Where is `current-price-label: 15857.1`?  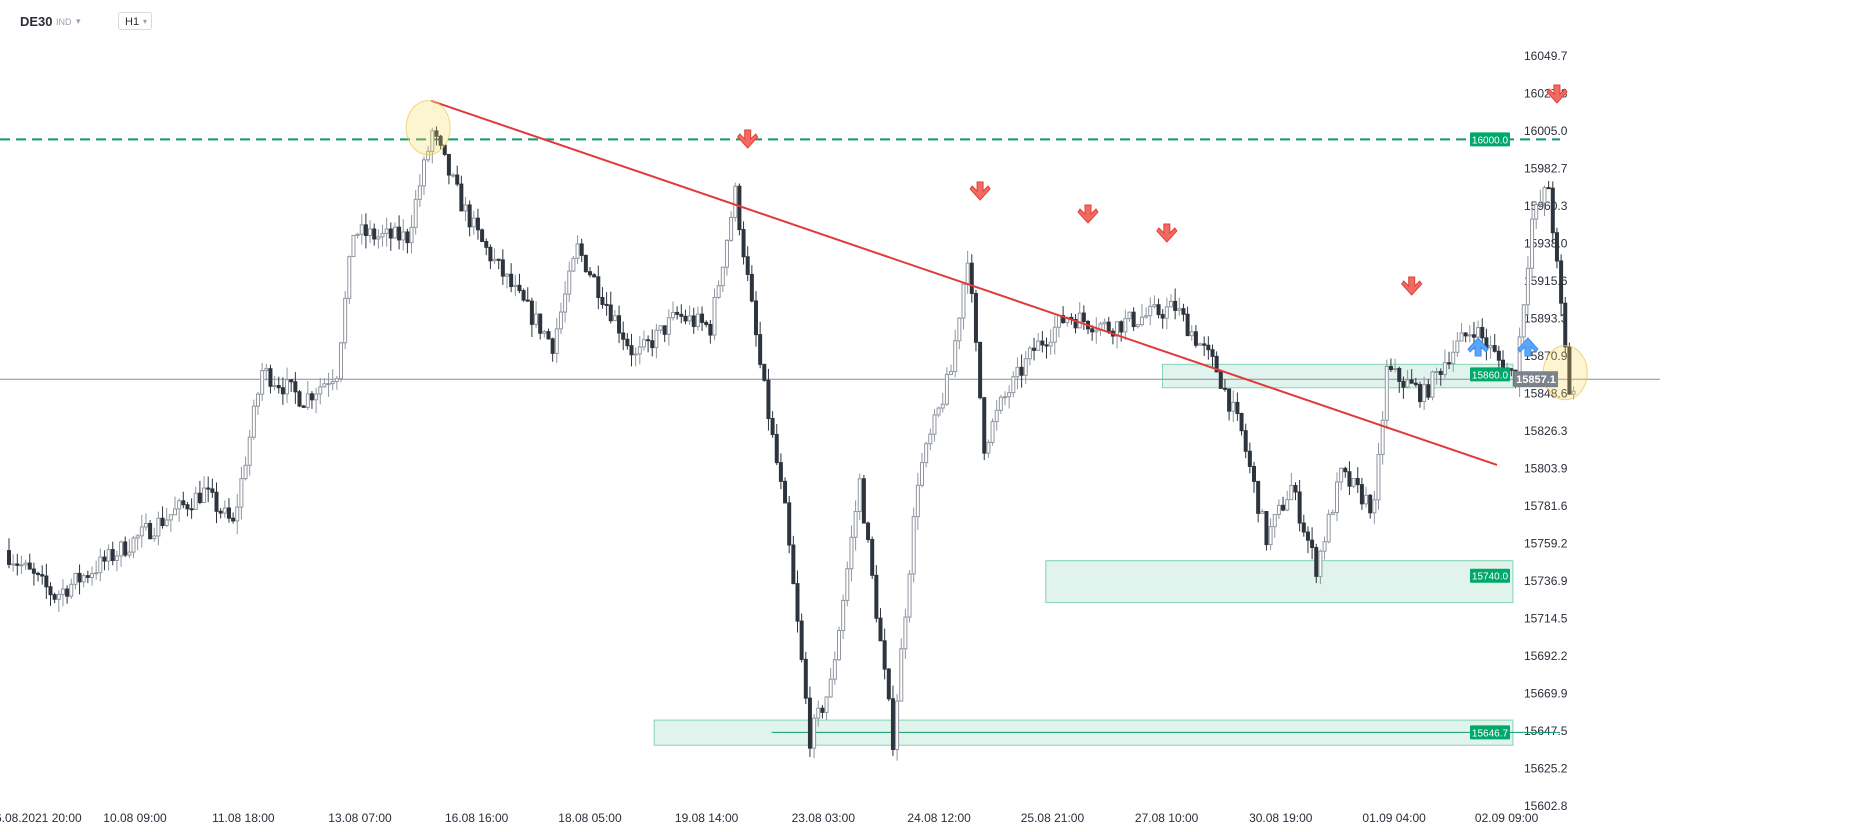
current-price-label: 15857.1 is located at coordinates (1536, 380).